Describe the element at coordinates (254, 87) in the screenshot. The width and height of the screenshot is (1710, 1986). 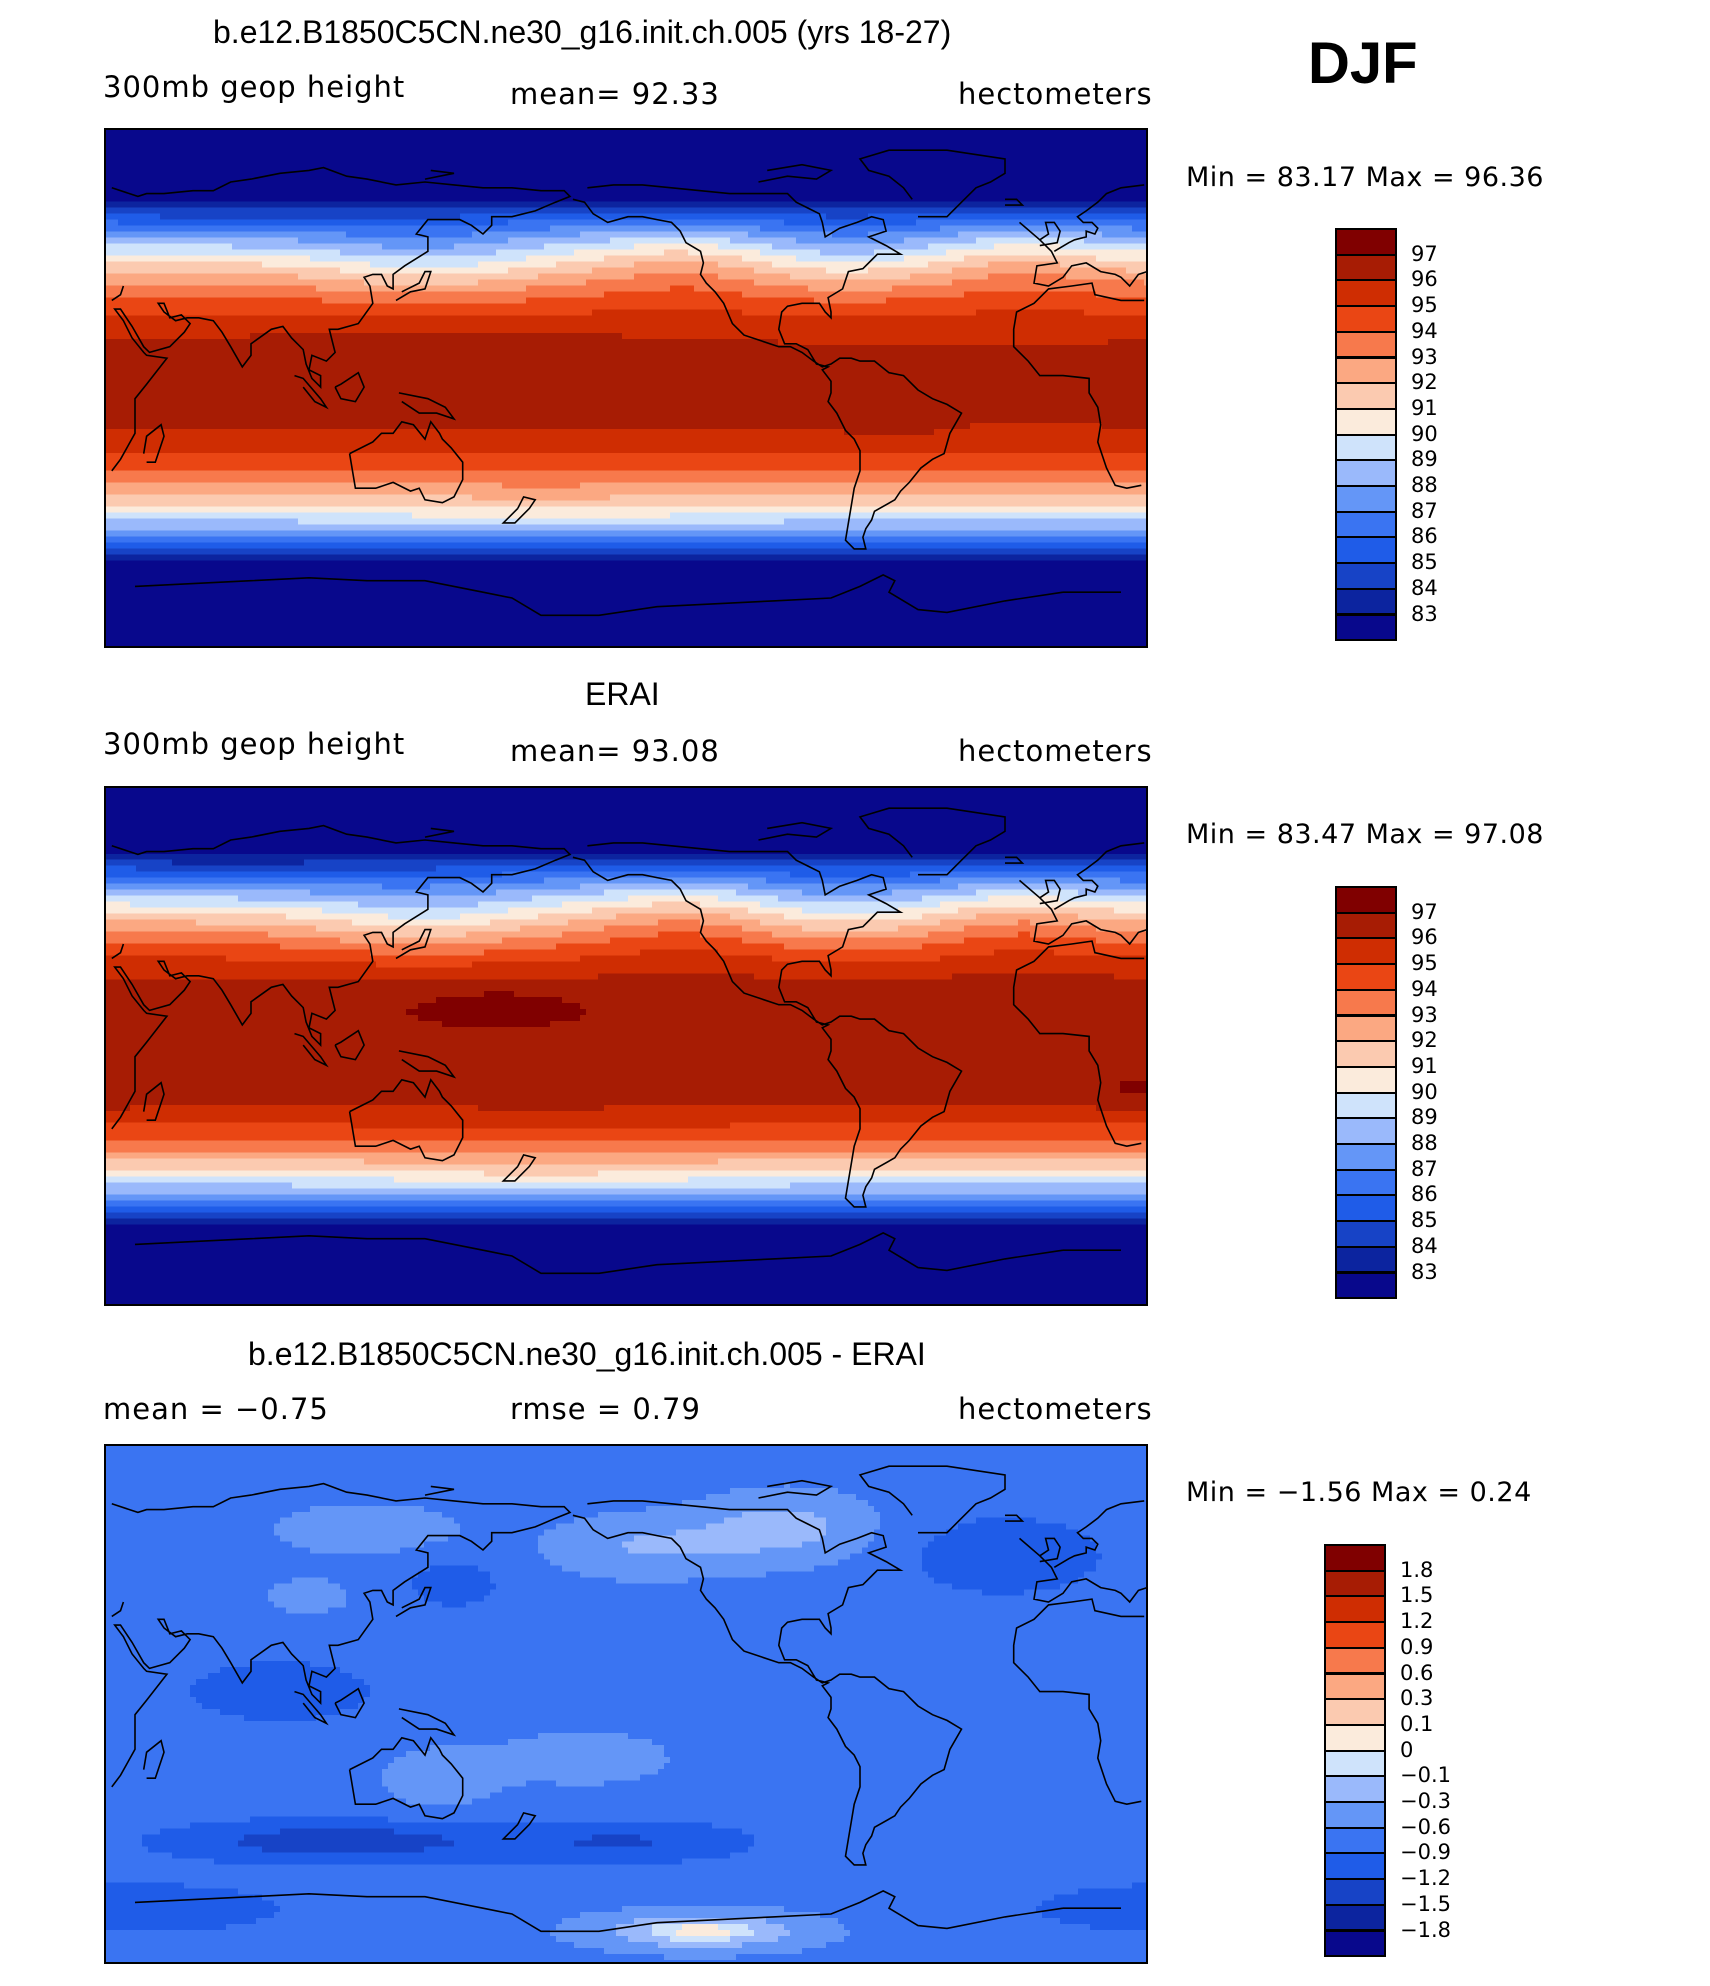
I see `variable-label: 300mb geop height` at that location.